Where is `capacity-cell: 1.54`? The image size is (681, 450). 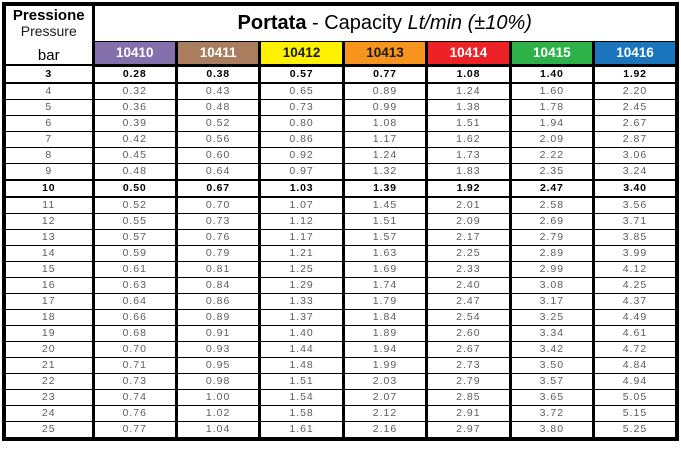
capacity-cell: 1.54 is located at coordinates (301, 397).